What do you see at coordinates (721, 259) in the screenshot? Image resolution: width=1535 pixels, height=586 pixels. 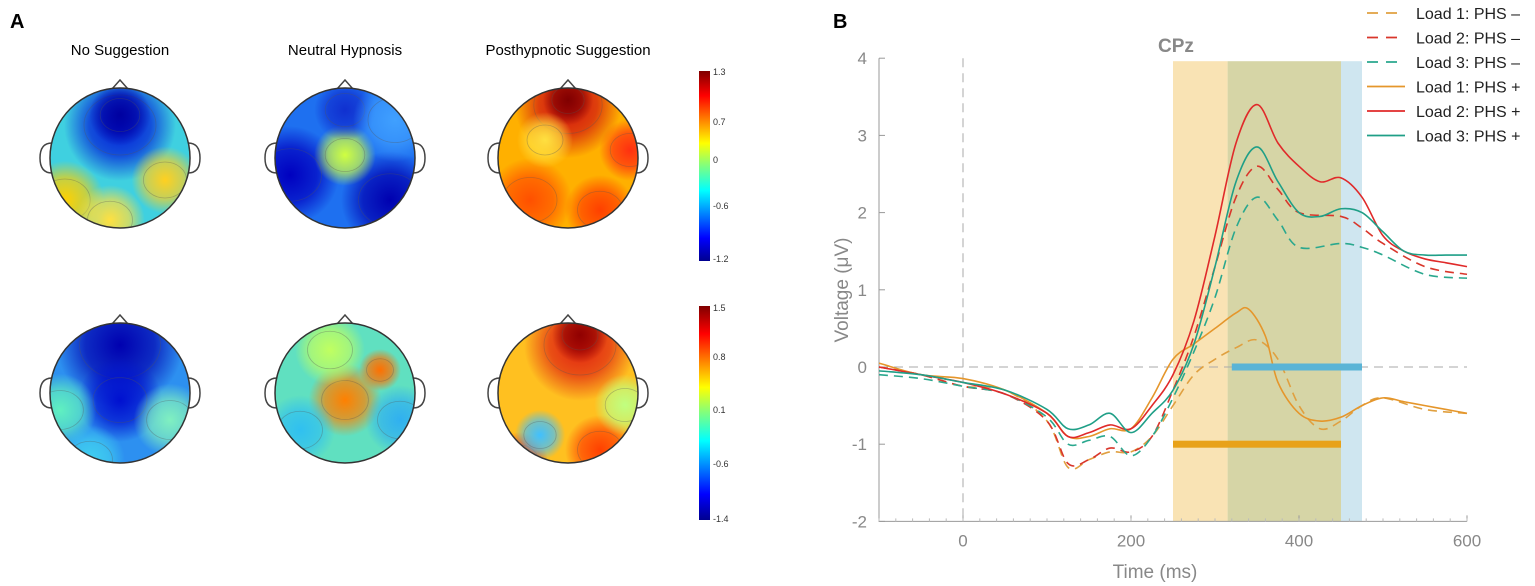 I see `colorbar-tick: -1.2` at bounding box center [721, 259].